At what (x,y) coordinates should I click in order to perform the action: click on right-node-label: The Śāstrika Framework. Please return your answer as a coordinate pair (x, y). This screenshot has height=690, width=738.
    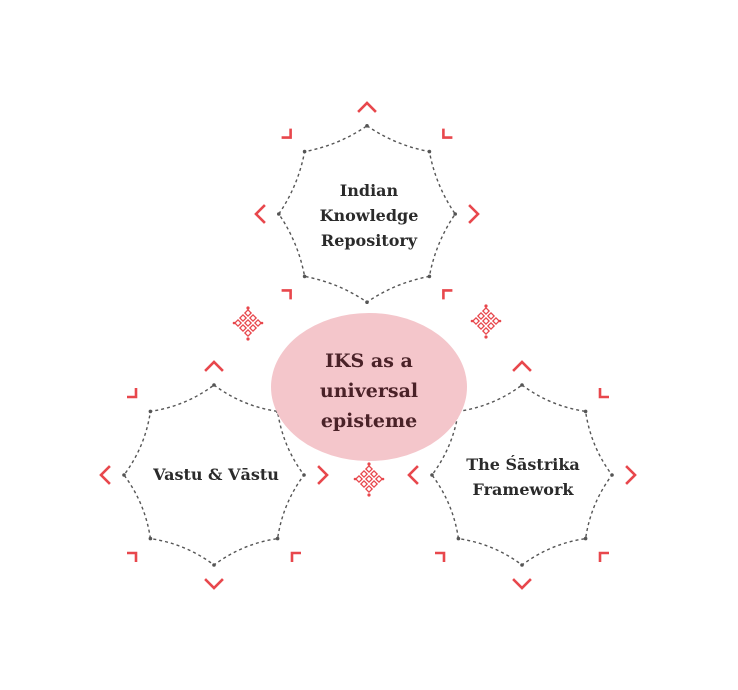
    Looking at the image, I should click on (523, 477).